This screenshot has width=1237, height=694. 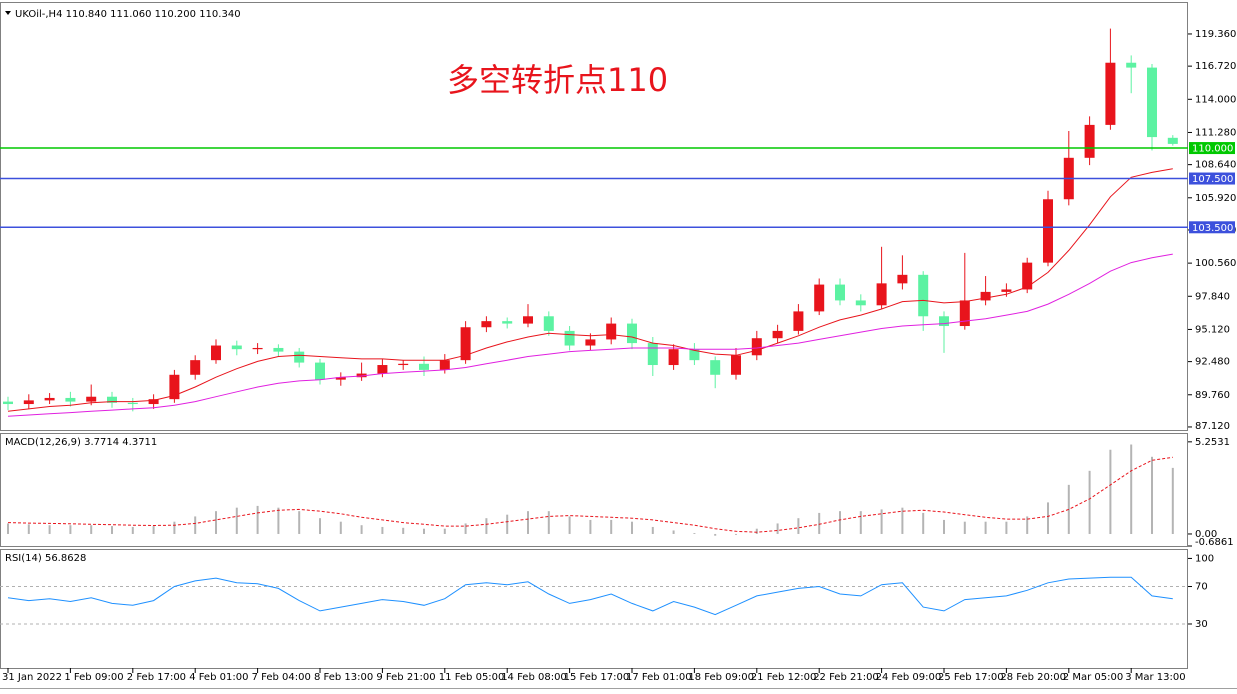 I want to click on y-tick-label: 89.760, so click(x=1212, y=395).